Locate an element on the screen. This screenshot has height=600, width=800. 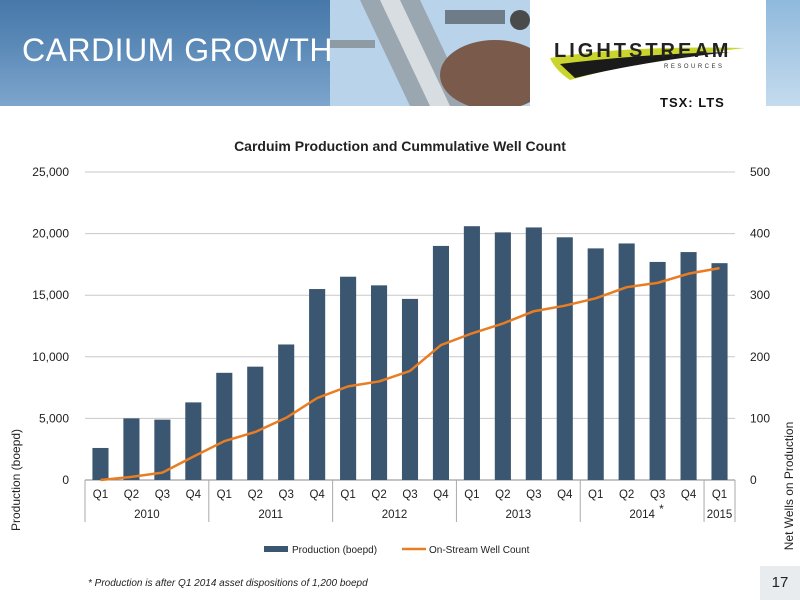
legend: Production (boepd) On-Stream Well Count is located at coordinates (397, 550).